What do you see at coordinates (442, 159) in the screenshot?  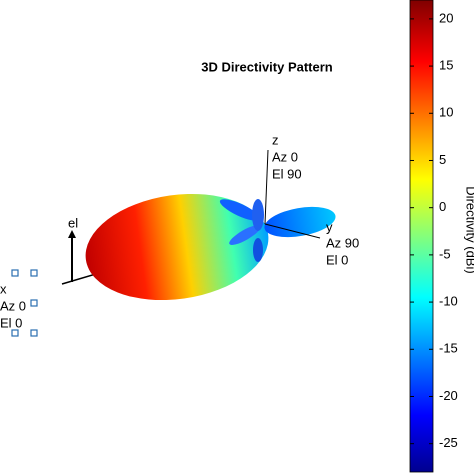 I see `colorbar-tick-label: 5` at bounding box center [442, 159].